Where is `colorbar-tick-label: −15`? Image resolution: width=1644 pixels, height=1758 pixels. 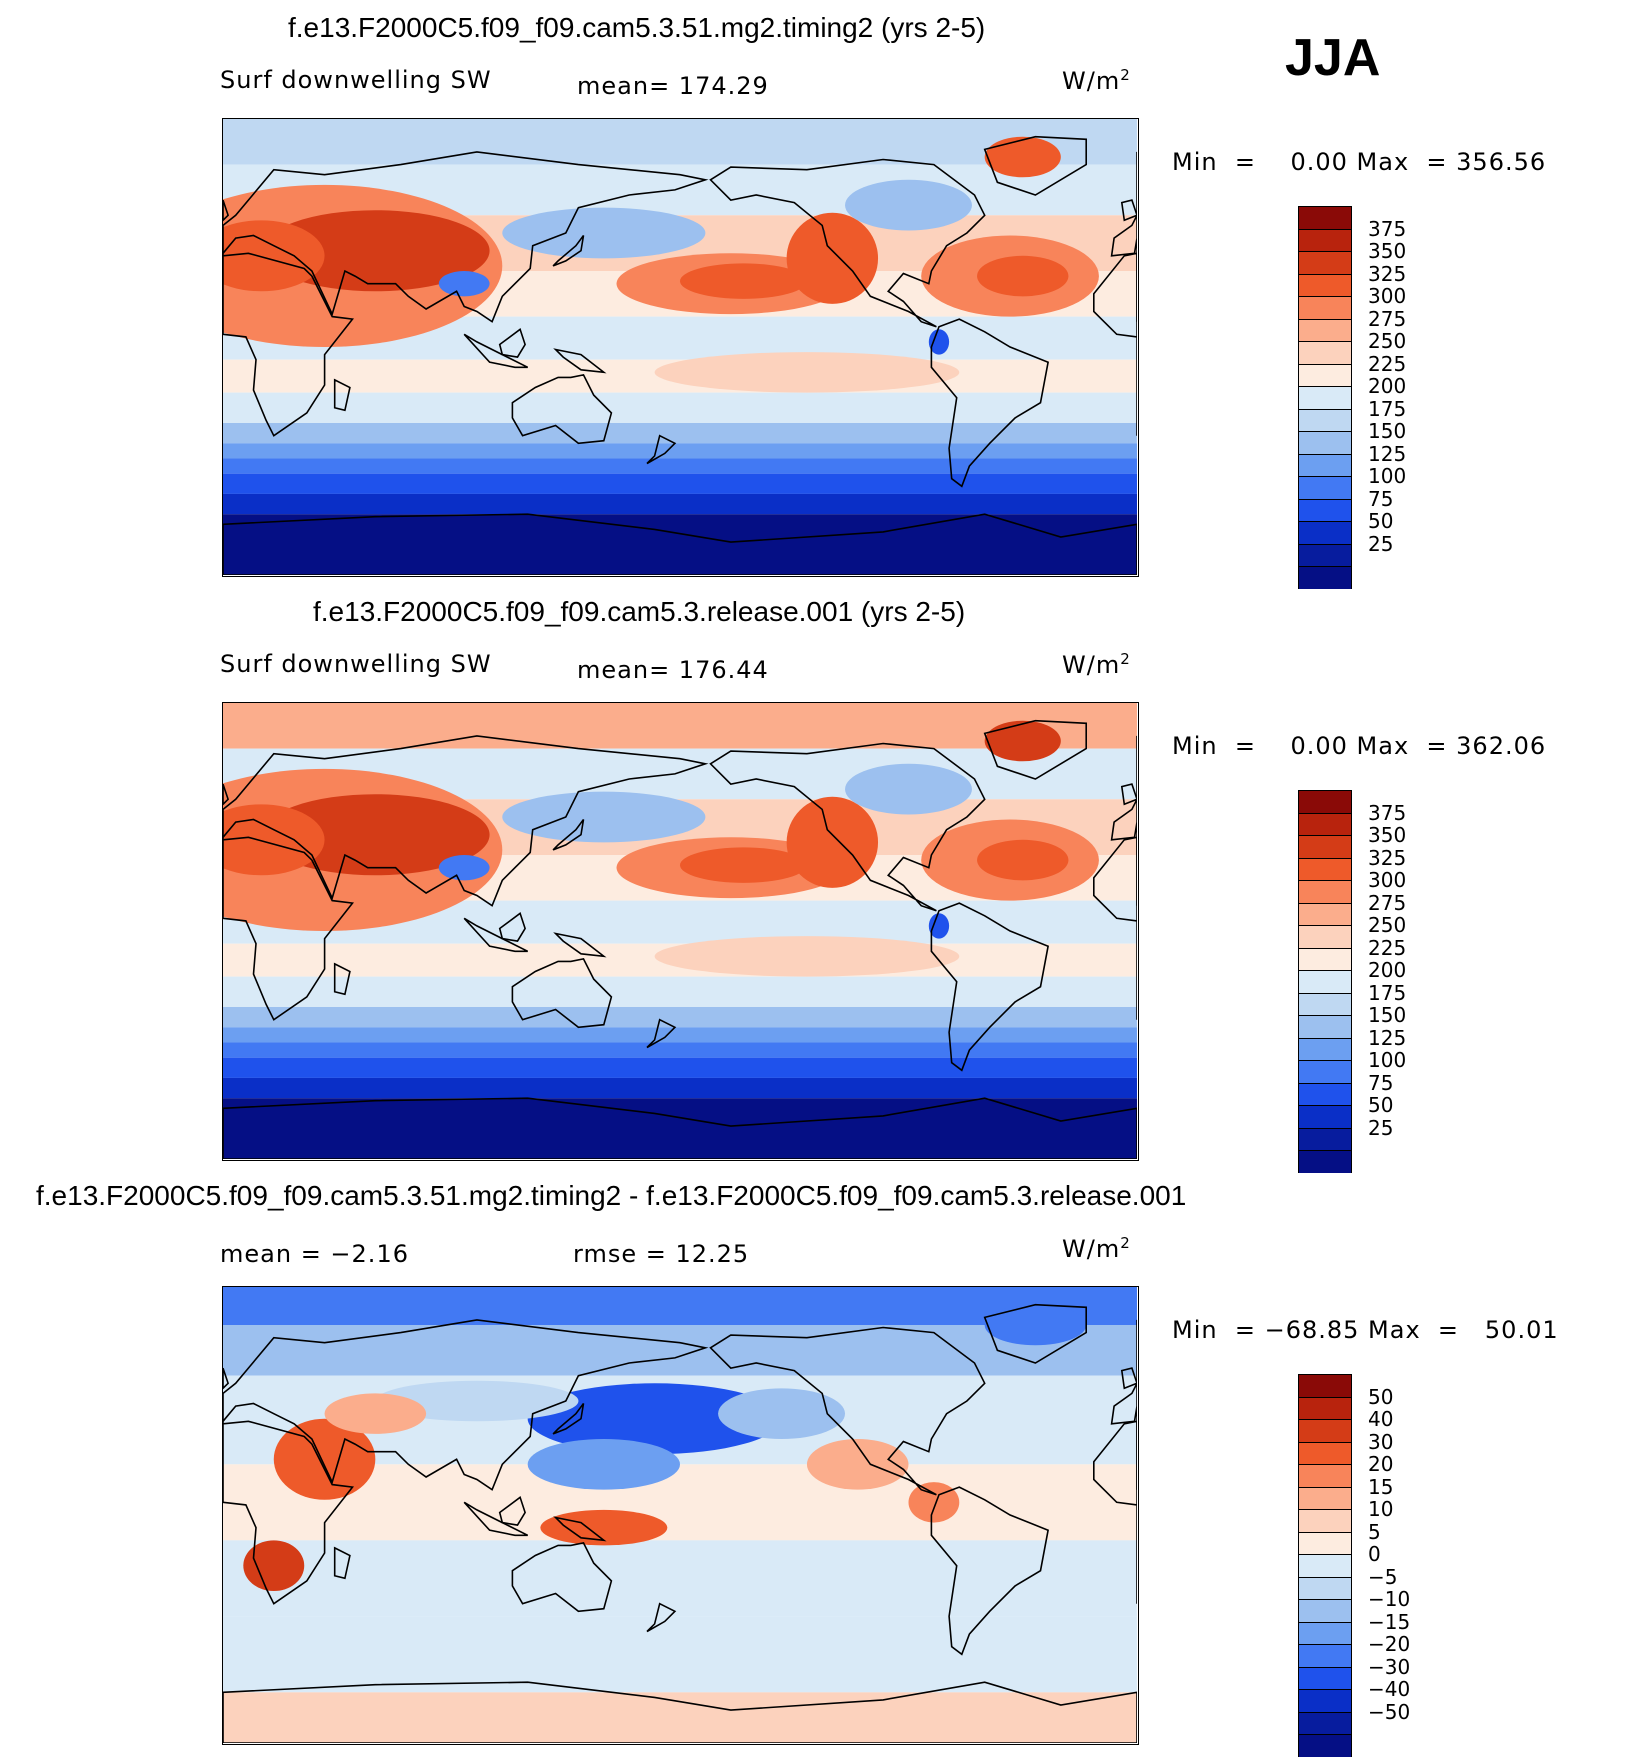
colorbar-tick-label: −15 is located at coordinates (1389, 1621).